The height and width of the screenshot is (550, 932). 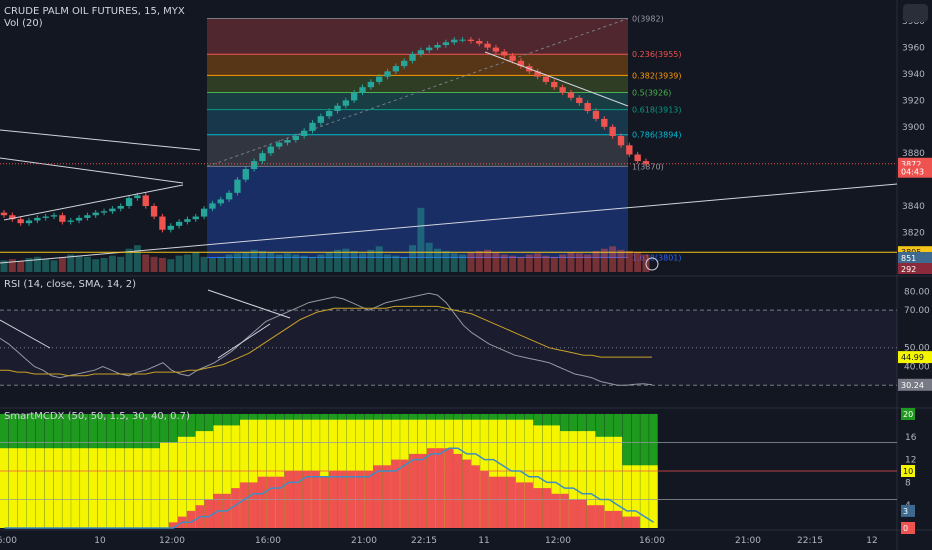 What do you see at coordinates (657, 75) in the screenshot?
I see `fib-label: 0.382(3939)` at bounding box center [657, 75].